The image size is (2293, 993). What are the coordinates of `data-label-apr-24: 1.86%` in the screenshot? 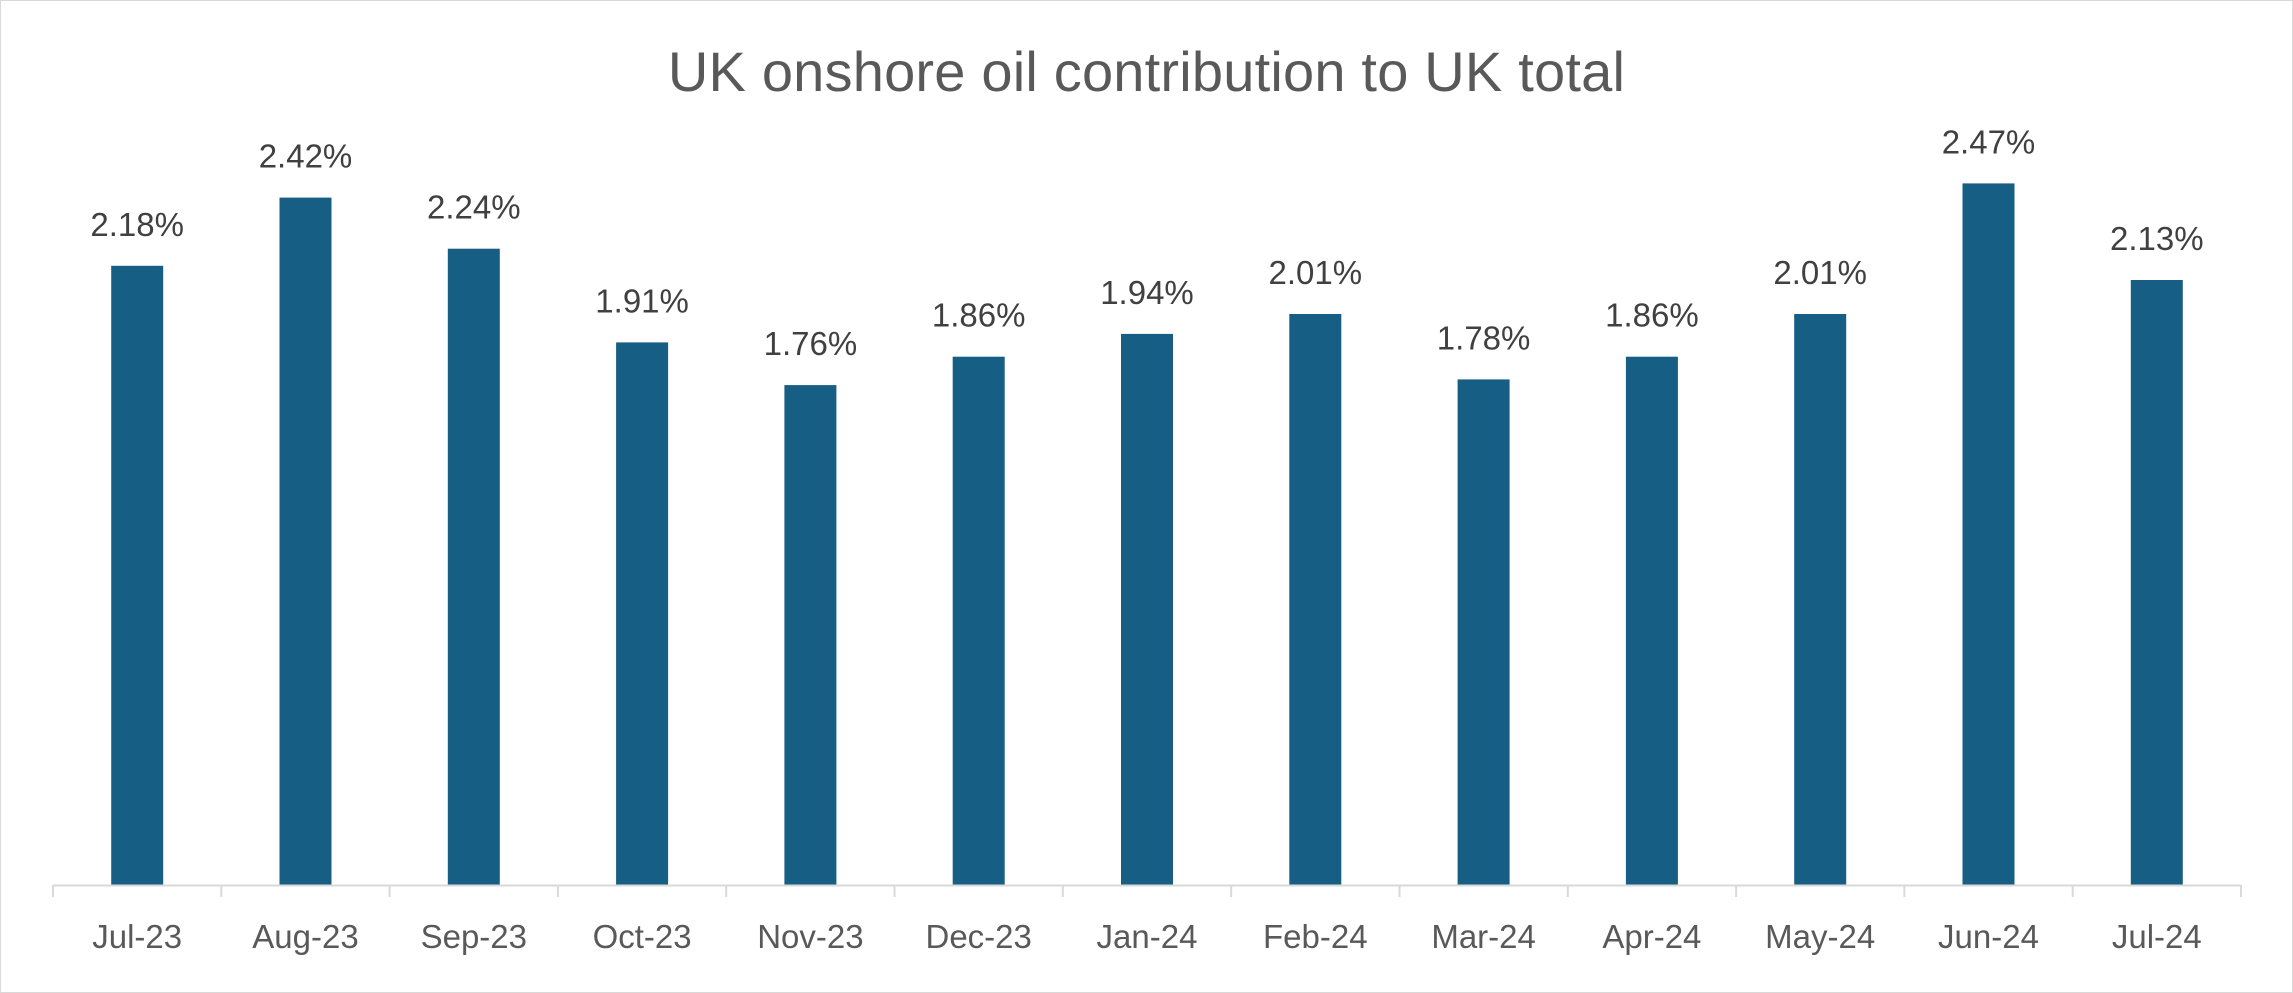 It's located at (1652, 315).